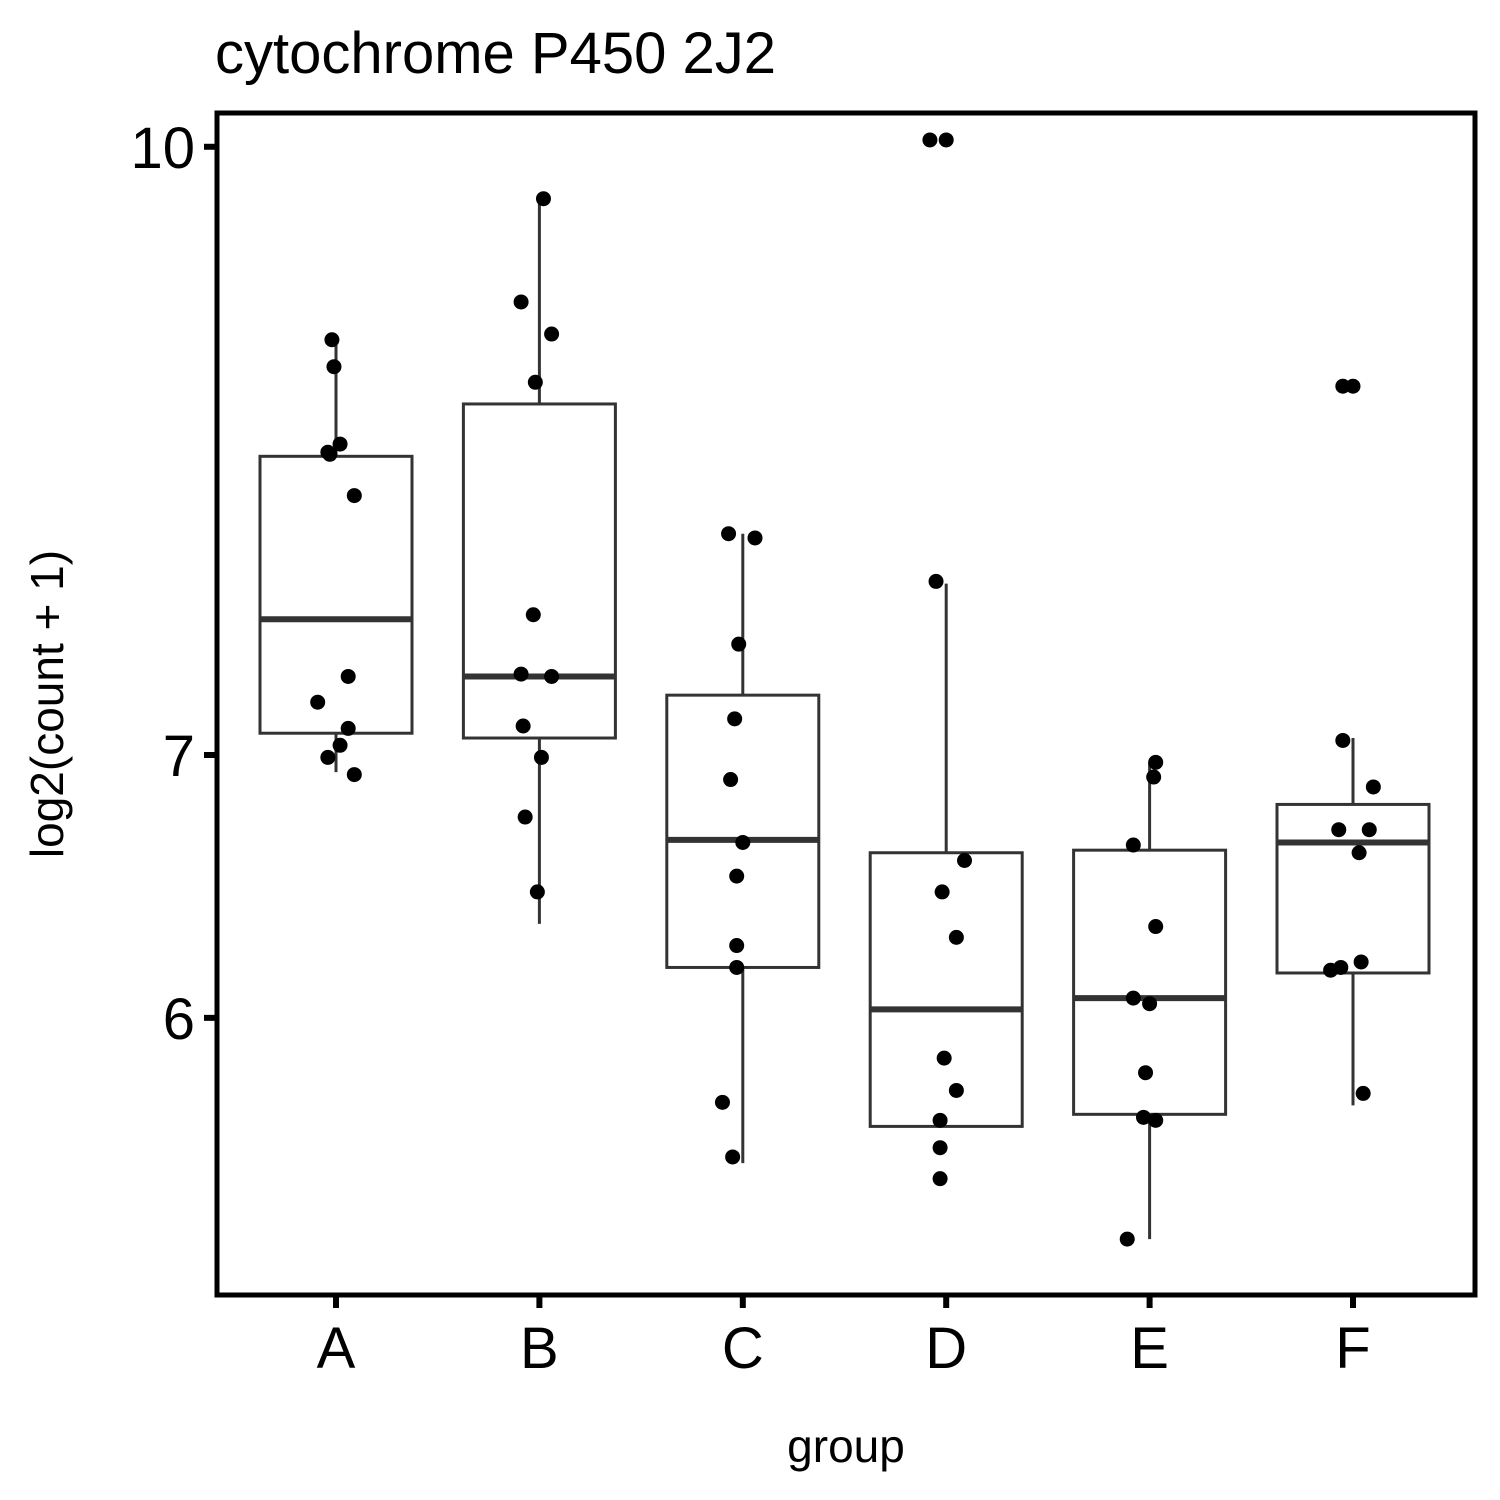 The width and height of the screenshot is (1500, 1500). Describe the element at coordinates (162, 148) in the screenshot. I see `y-tick-label: 10` at that location.